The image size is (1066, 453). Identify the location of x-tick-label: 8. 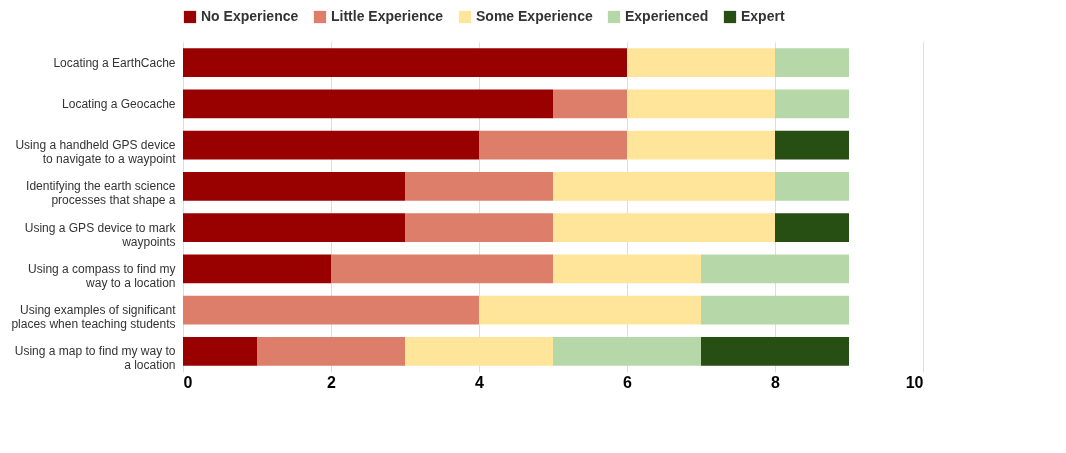
(776, 382).